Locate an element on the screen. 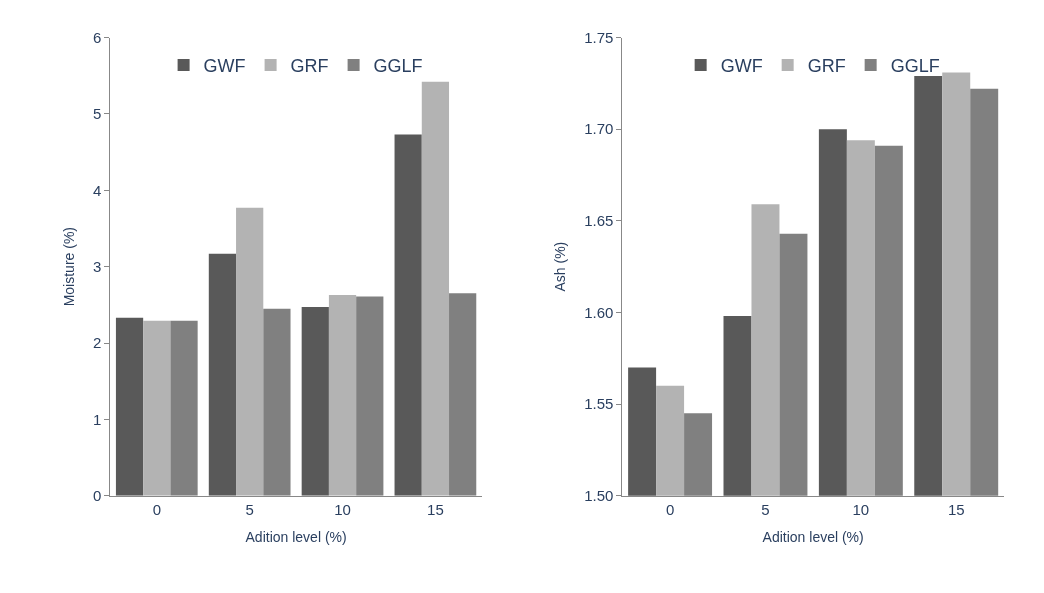 The image size is (1044, 593). y-tick-label: 1.65 is located at coordinates (599, 221).